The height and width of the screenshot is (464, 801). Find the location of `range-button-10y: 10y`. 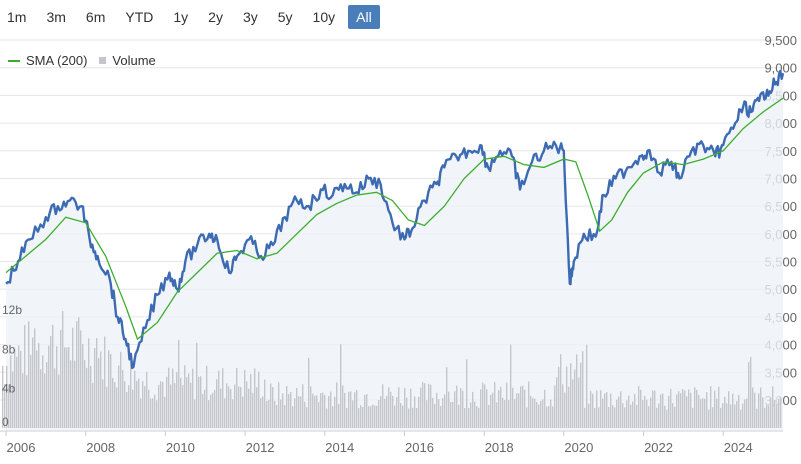

range-button-10y: 10y is located at coordinates (324, 17).